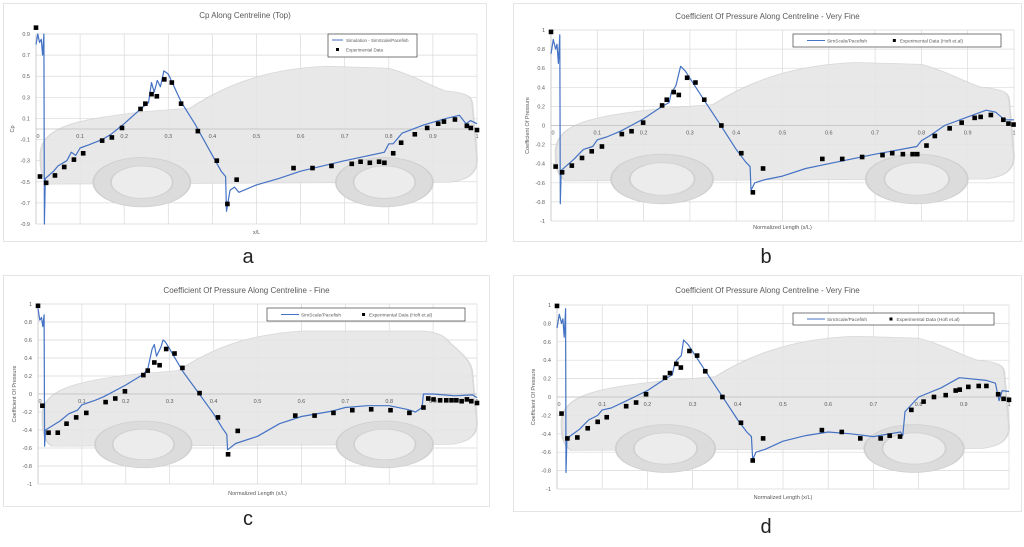 Image resolution: width=1024 pixels, height=547 pixels. I want to click on x-tick-label: 0.5, so click(783, 405).